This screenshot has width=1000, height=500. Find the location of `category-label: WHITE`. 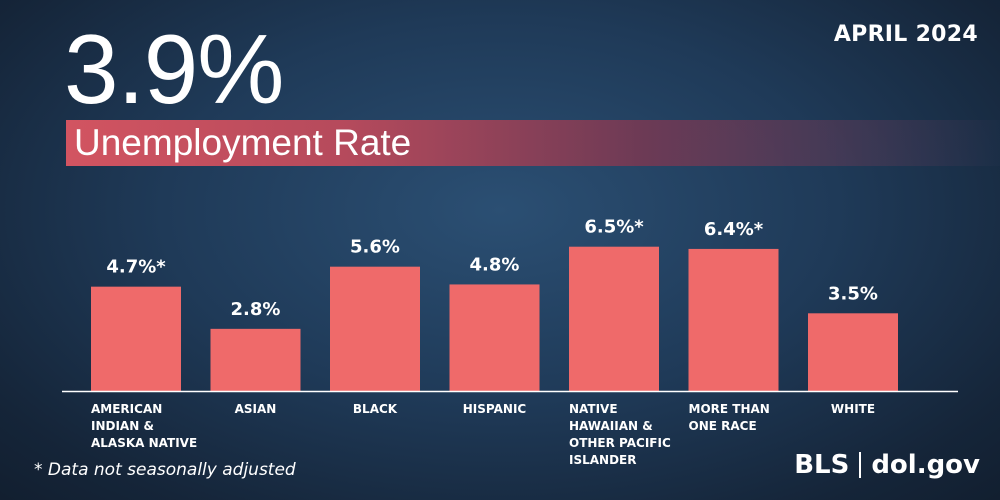

category-label: WHITE is located at coordinates (853, 409).